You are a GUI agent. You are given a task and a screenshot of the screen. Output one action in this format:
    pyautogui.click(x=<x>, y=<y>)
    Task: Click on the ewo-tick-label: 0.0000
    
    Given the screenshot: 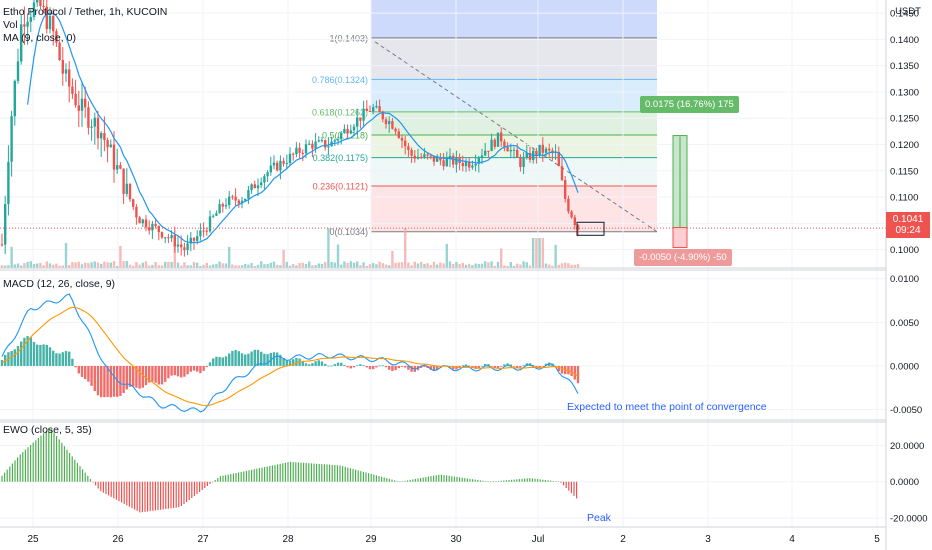 What is the action you would take?
    pyautogui.click(x=904, y=482)
    